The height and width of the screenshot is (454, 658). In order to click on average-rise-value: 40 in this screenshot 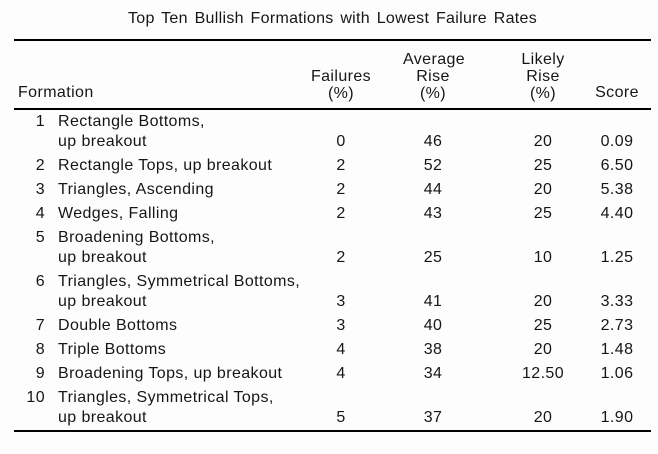, I will do `click(433, 325)`.